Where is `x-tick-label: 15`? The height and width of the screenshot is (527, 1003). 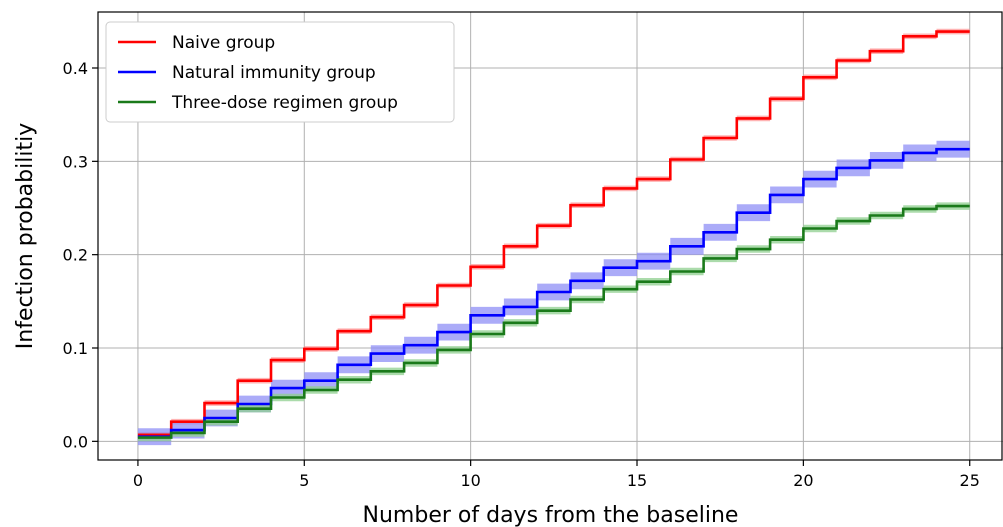 x-tick-label: 15 is located at coordinates (637, 480).